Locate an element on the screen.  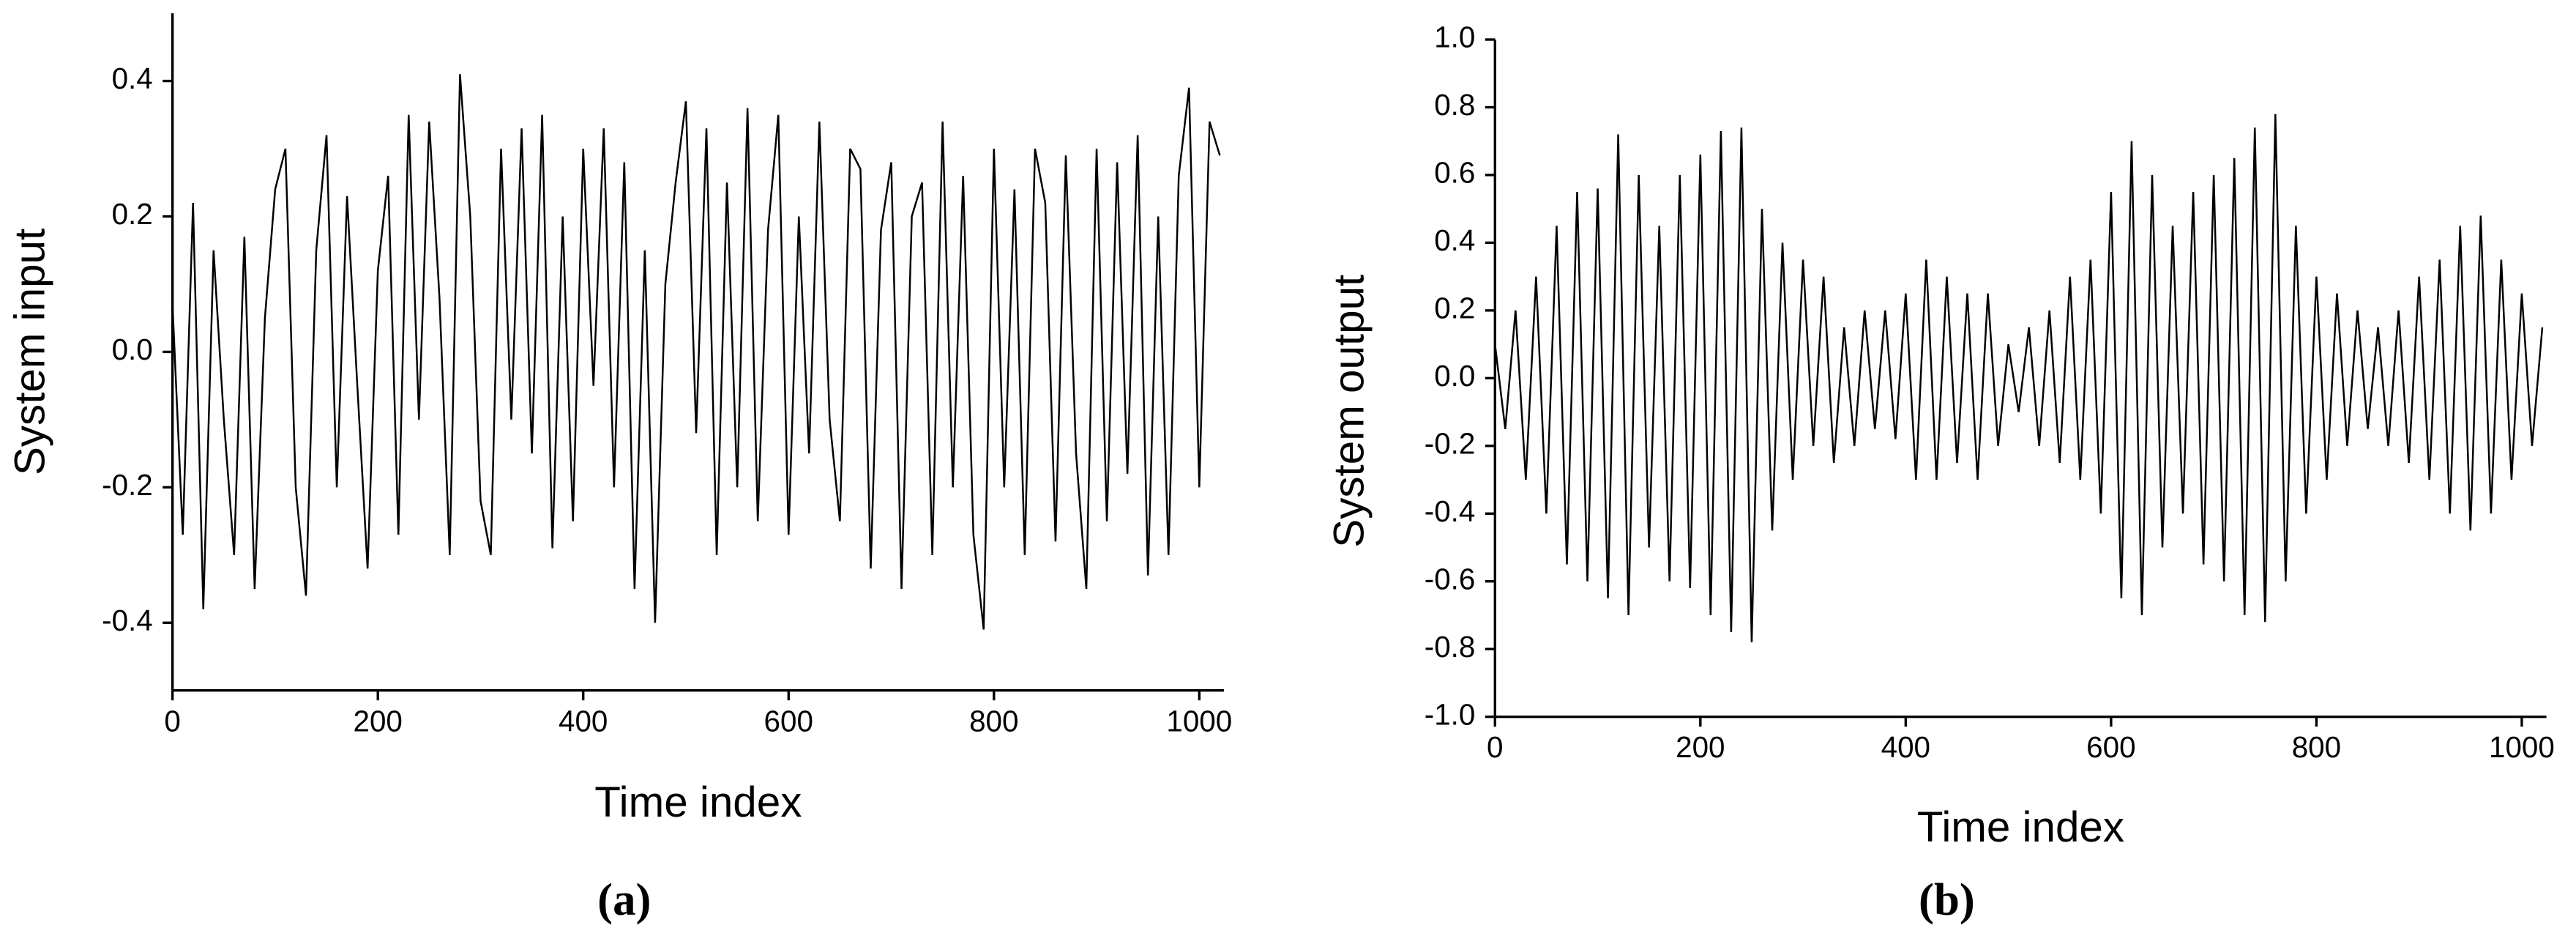
y-tick-label: -0.6 is located at coordinates (1450, 578).